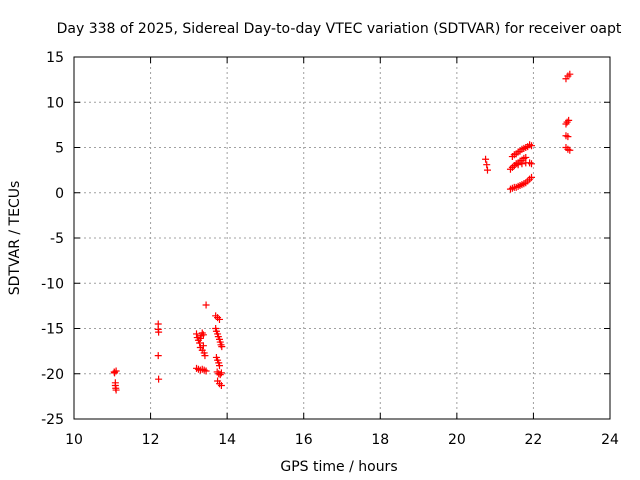 This screenshot has width=640, height=480. Describe the element at coordinates (151, 440) in the screenshot. I see `x-tick-label: 12` at that location.